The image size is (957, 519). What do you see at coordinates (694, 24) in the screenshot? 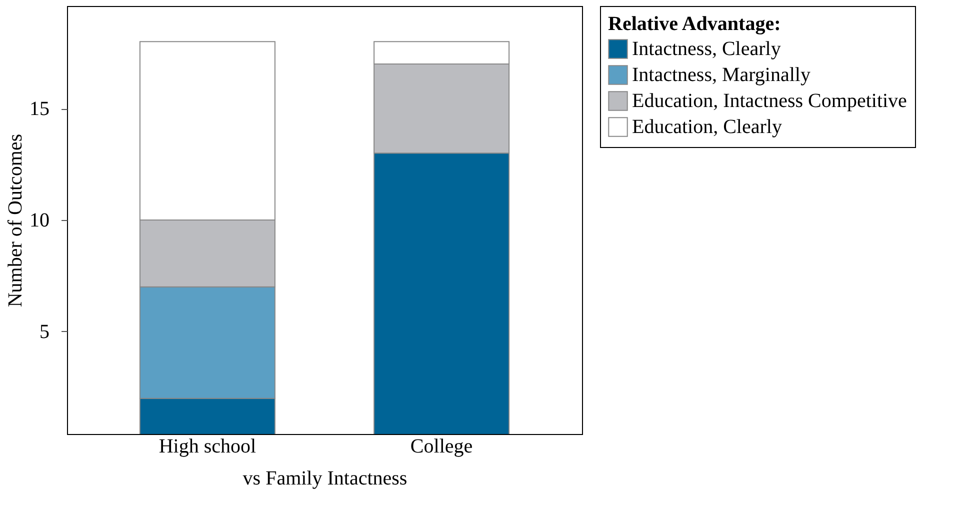
I see `legend-title: Relative Advantage:` at bounding box center [694, 24].